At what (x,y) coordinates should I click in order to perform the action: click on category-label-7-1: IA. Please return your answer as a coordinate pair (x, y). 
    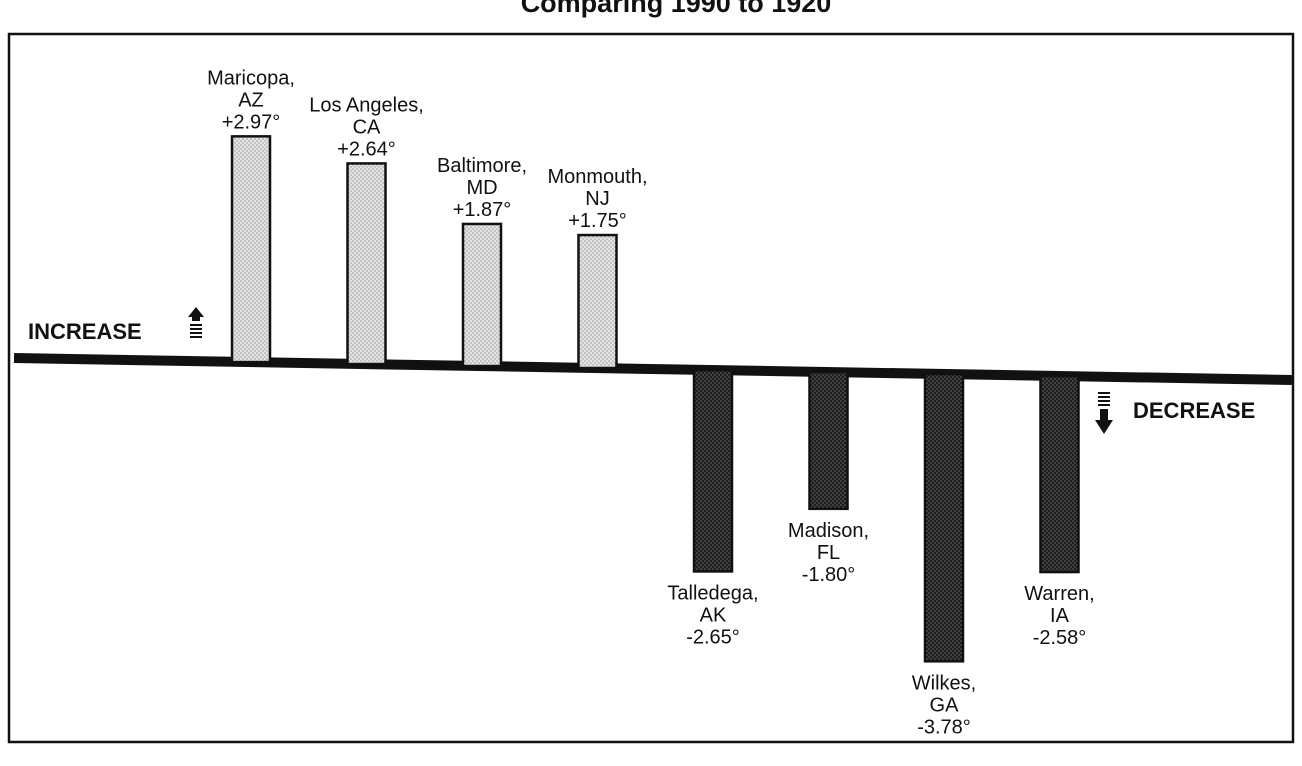
    Looking at the image, I should click on (1060, 616).